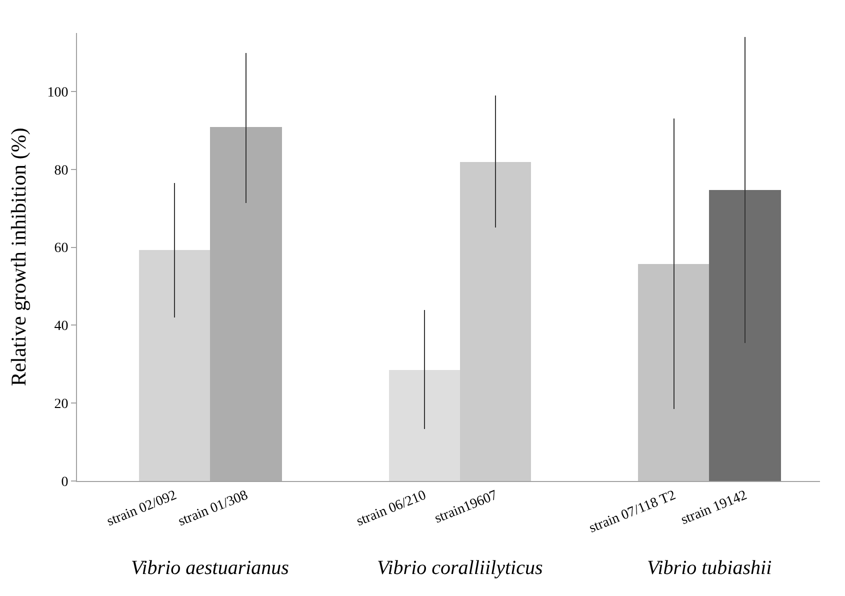 The width and height of the screenshot is (845, 596). Describe the element at coordinates (18, 257) in the screenshot. I see `y-axis-title: Relative growth inhibition (%)` at that location.